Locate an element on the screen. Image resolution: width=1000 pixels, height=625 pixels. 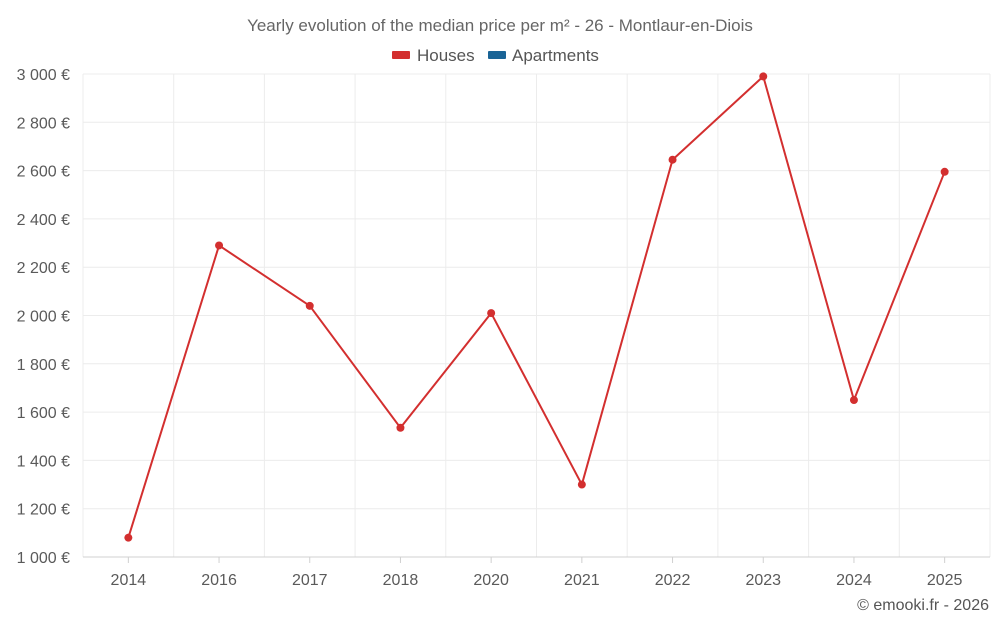
credit-text: © emooki.fr - 2026 is located at coordinates (923, 605).